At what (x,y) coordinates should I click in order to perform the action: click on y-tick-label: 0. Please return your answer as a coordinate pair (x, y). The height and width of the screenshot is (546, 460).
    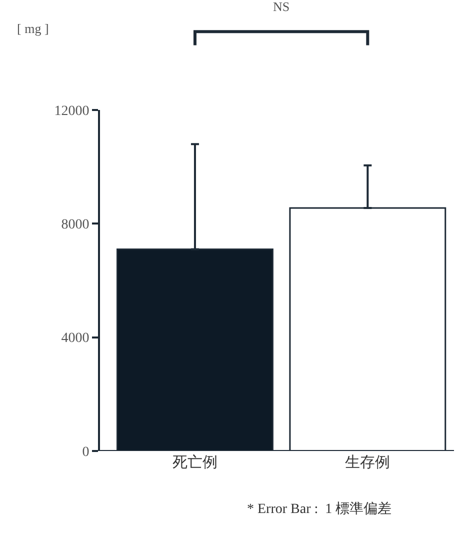
    Looking at the image, I should click on (86, 452).